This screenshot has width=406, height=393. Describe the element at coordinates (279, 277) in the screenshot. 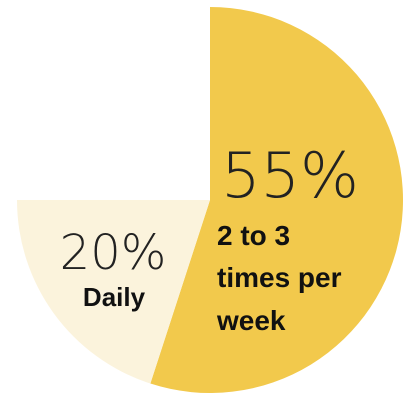

I see `slice-label-line-2: times per` at that location.